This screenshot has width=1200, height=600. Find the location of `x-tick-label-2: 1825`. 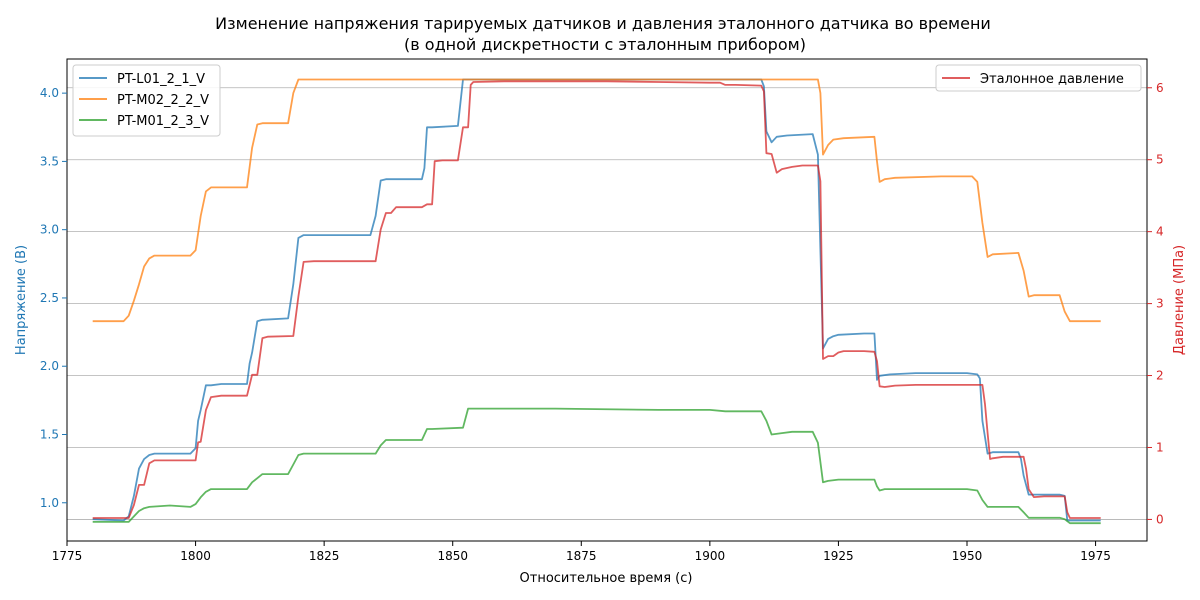

x-tick-label-2: 1825 is located at coordinates (324, 556).